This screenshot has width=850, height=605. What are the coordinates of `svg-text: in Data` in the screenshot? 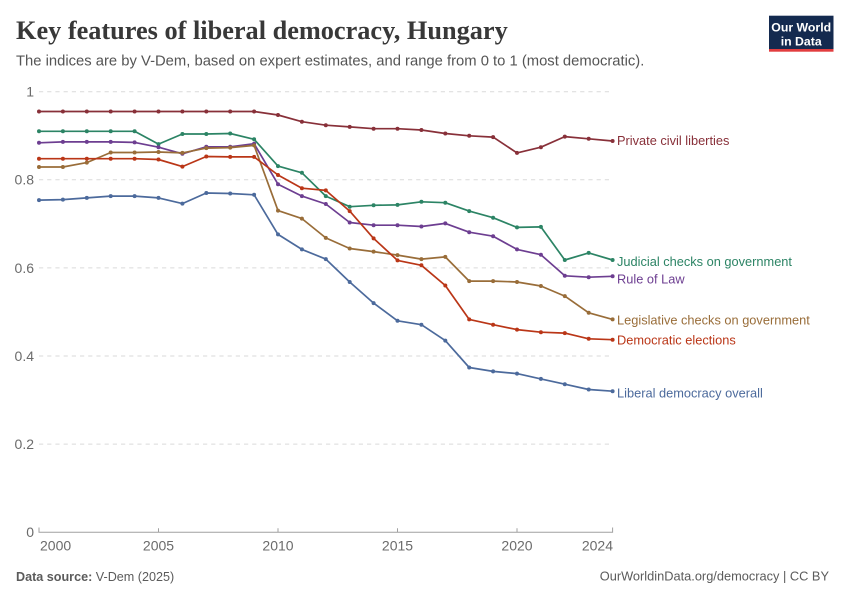 It's located at (801, 41).